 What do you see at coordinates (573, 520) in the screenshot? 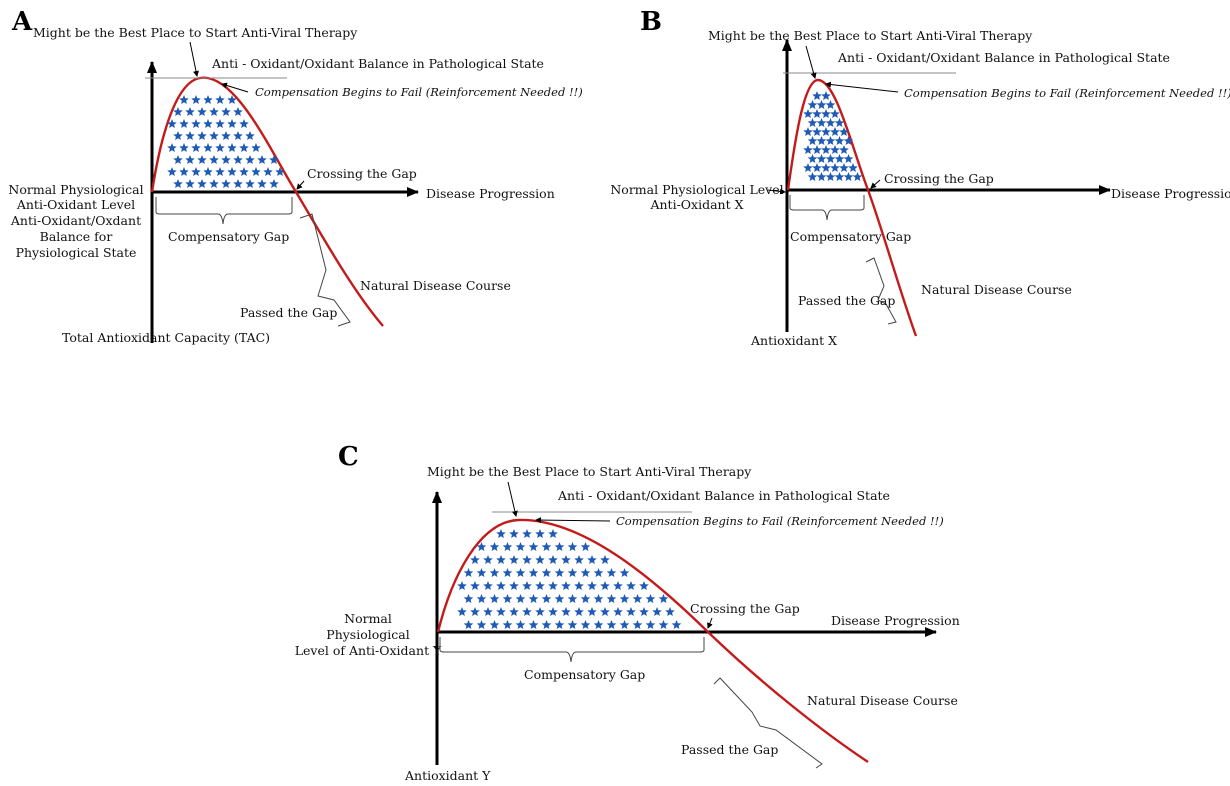
I see `panel-c-compensation-arrow` at bounding box center [573, 520].